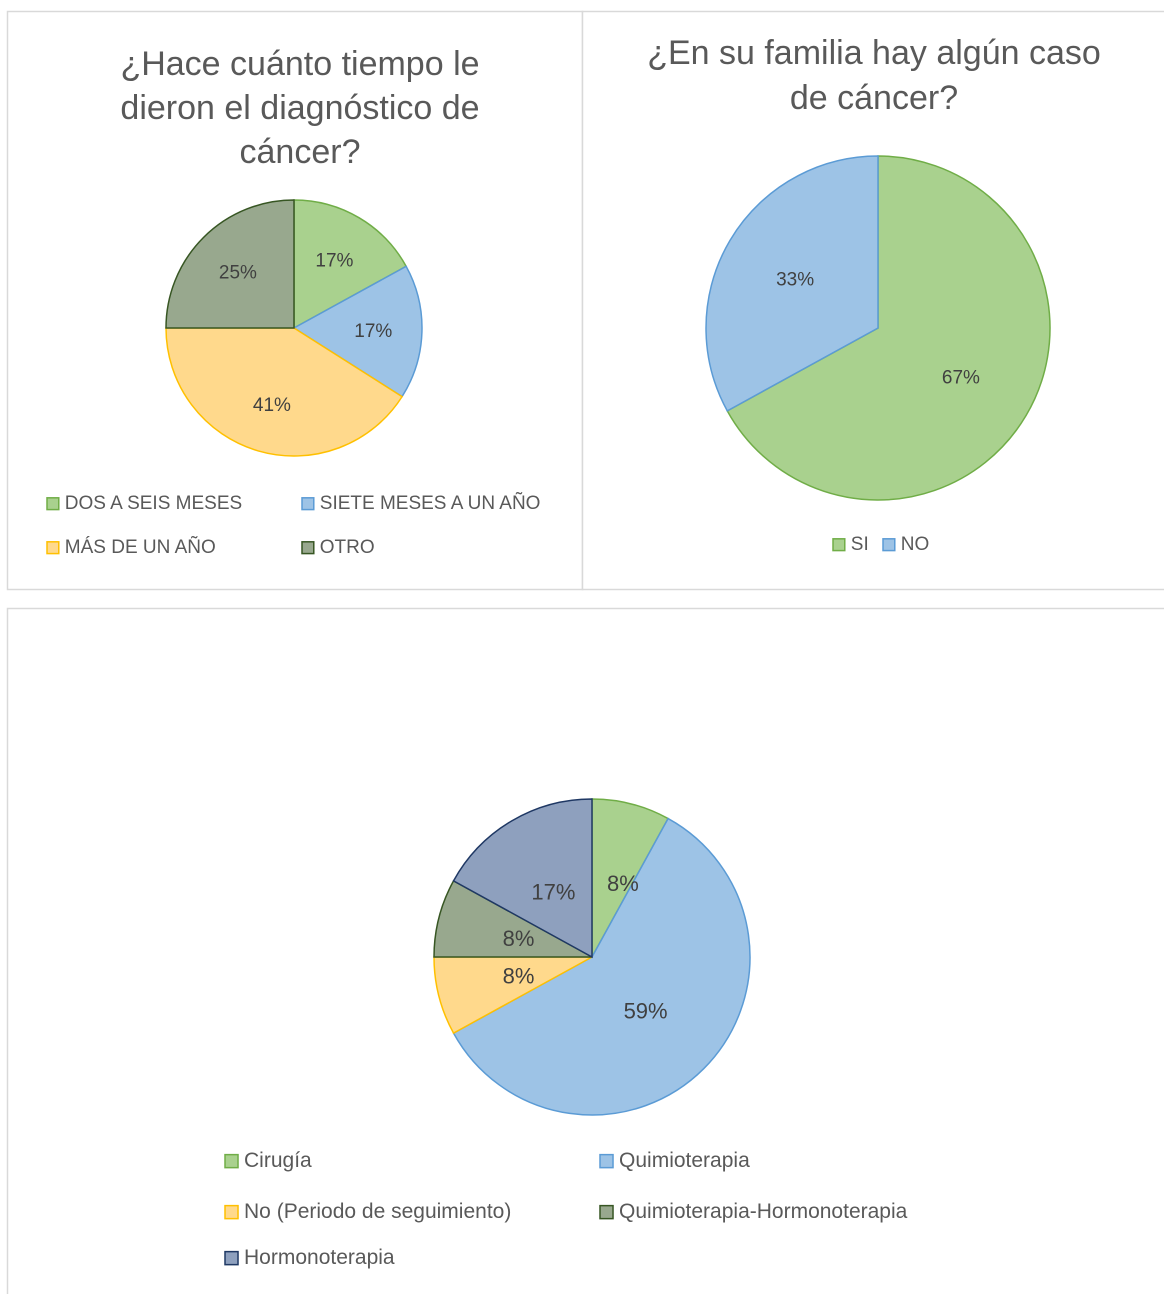  What do you see at coordinates (284, 392) in the screenshot?
I see `pie-slice-mas-de-un-ano` at bounding box center [284, 392].